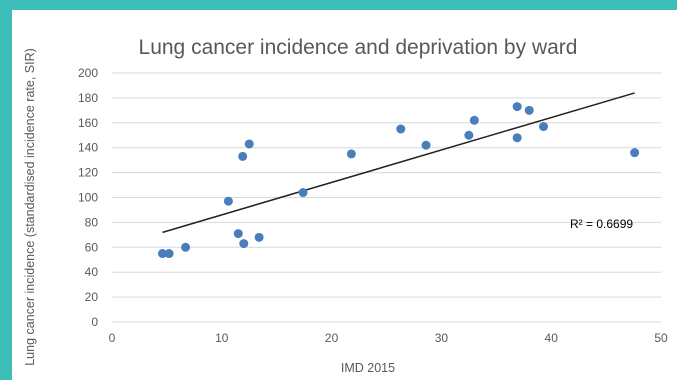  What do you see at coordinates (661, 338) in the screenshot?
I see `x-tick-label: 50` at bounding box center [661, 338].